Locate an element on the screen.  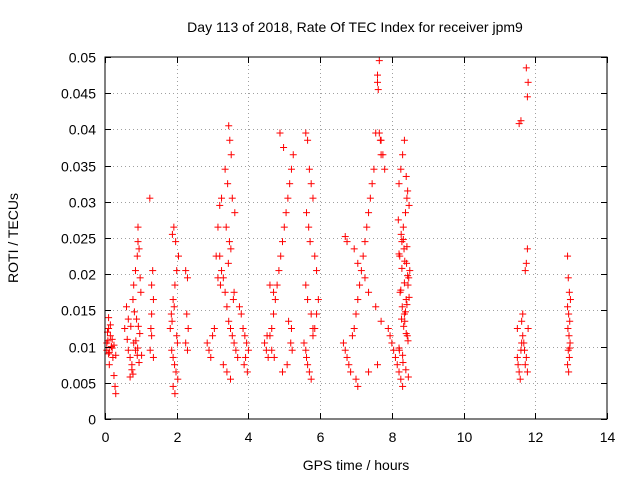
x-tick-label: 6 is located at coordinates (321, 437).